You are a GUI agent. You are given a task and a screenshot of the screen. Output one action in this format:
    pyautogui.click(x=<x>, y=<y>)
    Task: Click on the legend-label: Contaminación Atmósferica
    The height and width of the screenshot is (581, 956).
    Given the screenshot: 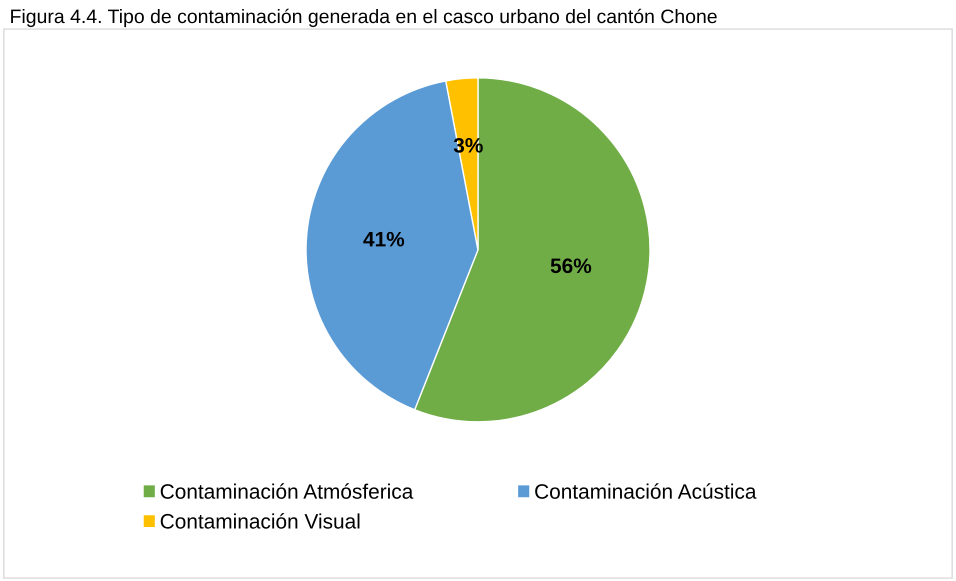 What is the action you would take?
    pyautogui.click(x=287, y=491)
    